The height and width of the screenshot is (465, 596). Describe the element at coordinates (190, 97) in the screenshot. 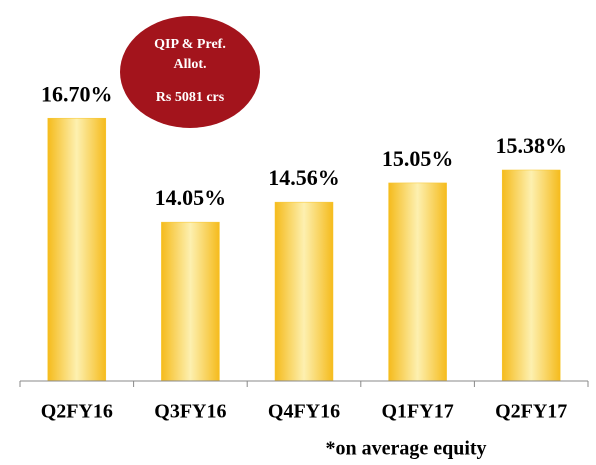

I see `annotation-line: Rs 5081 crs` at that location.